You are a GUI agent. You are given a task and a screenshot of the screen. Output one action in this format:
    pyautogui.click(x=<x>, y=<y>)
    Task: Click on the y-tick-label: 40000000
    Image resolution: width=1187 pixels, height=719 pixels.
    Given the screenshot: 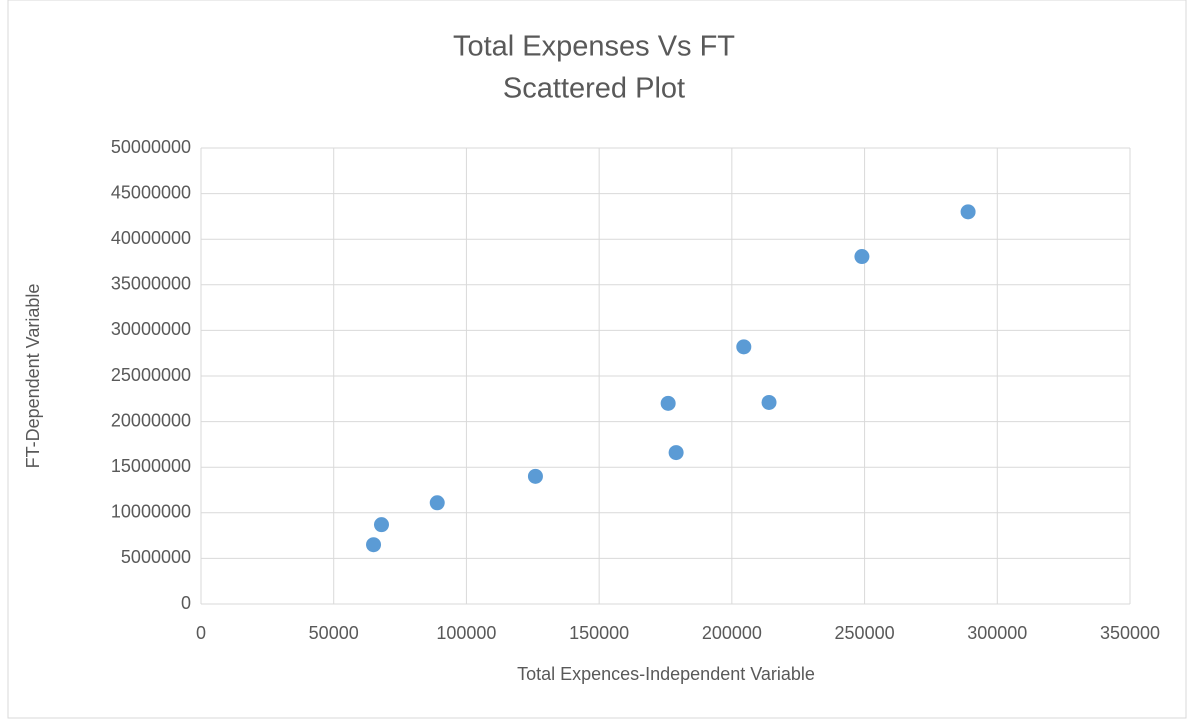 What is the action you would take?
    pyautogui.click(x=151, y=238)
    